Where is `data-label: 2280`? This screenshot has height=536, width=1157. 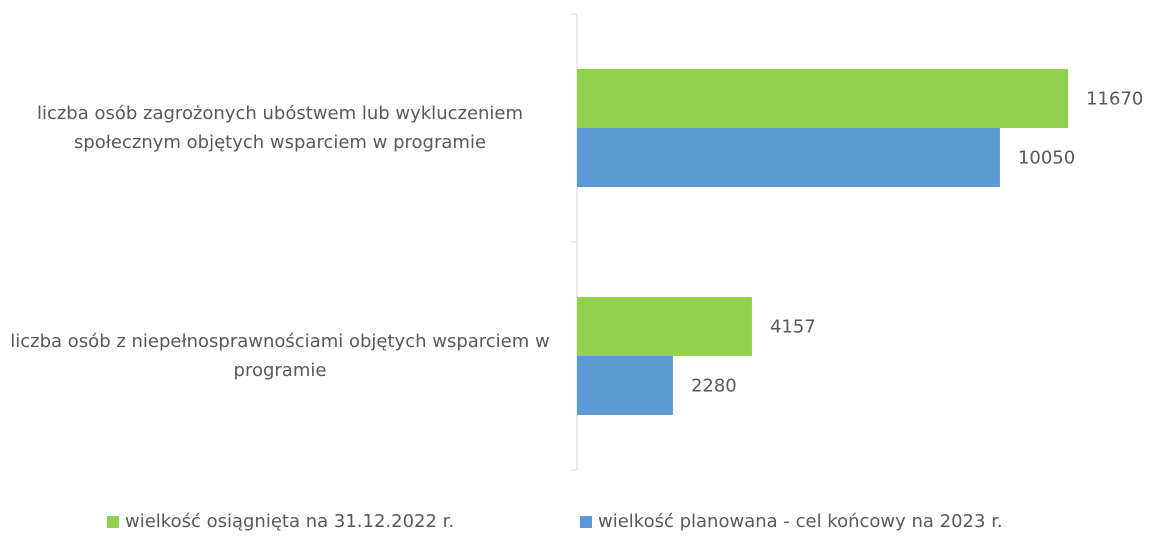 data-label: 2280 is located at coordinates (714, 386).